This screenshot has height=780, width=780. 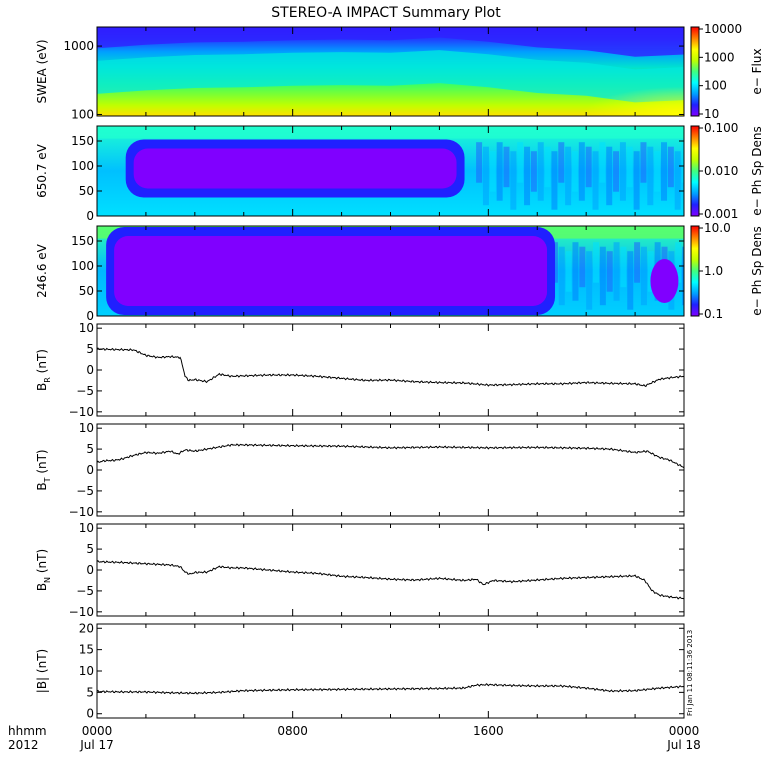 I want to click on panel-swea: 100 1000 SWEA (eV), so click(x=360, y=73).